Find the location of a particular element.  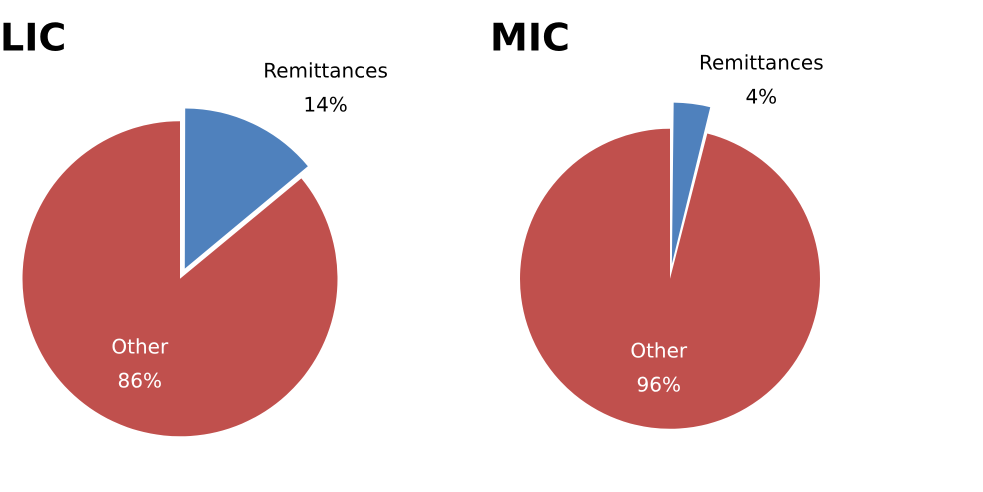

chart-title: MIC is located at coordinates (530, 38).